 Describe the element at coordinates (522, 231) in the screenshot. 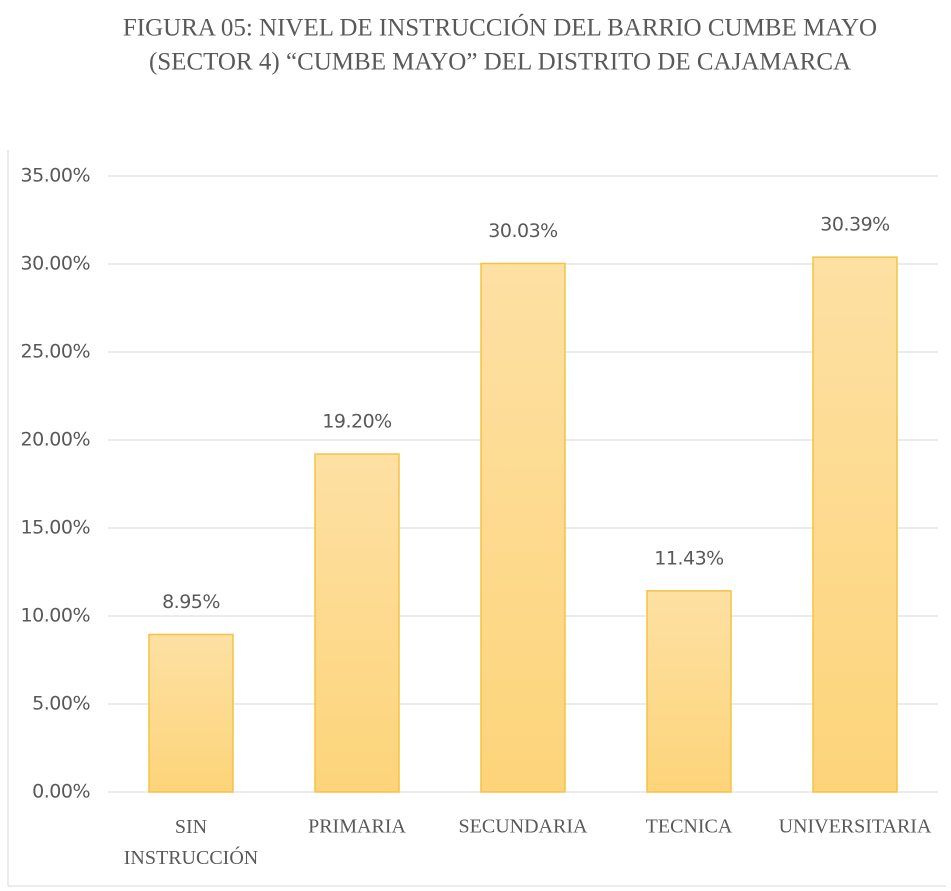

I see `data-label: 30.03%` at that location.